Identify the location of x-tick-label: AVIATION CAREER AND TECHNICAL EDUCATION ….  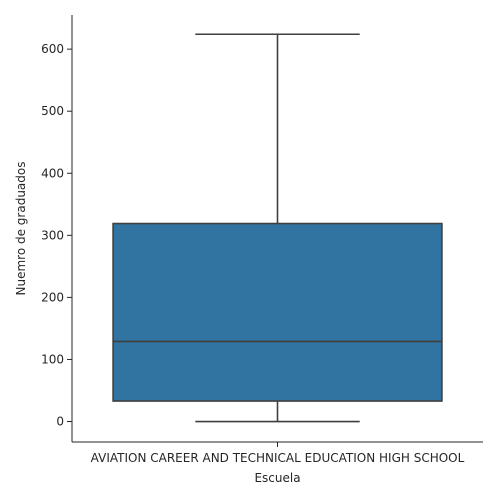
(278, 458).